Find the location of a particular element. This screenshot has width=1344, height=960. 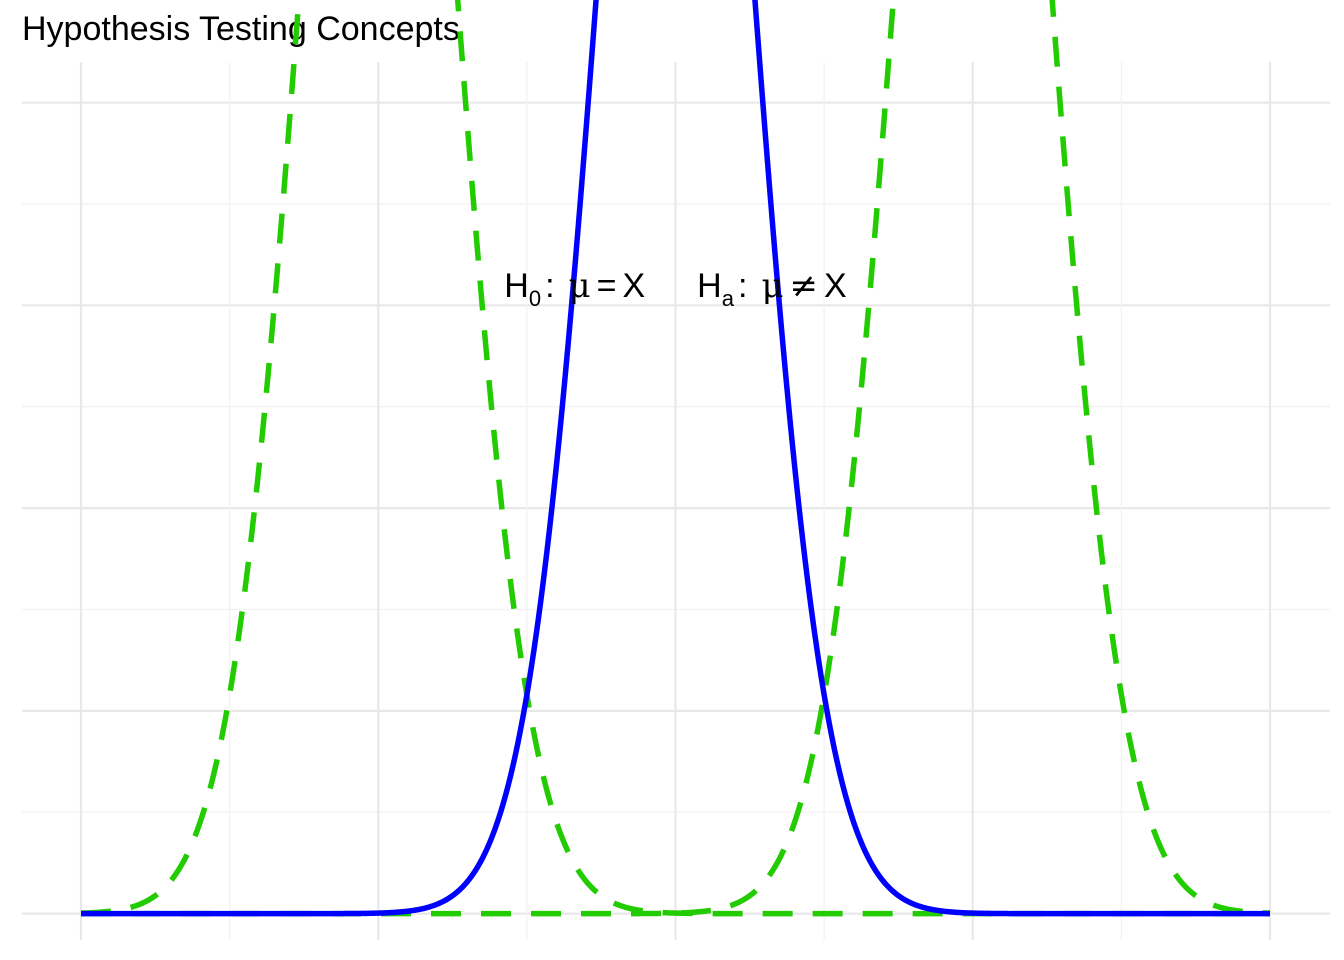

h0-colon: : is located at coordinates (549, 286).